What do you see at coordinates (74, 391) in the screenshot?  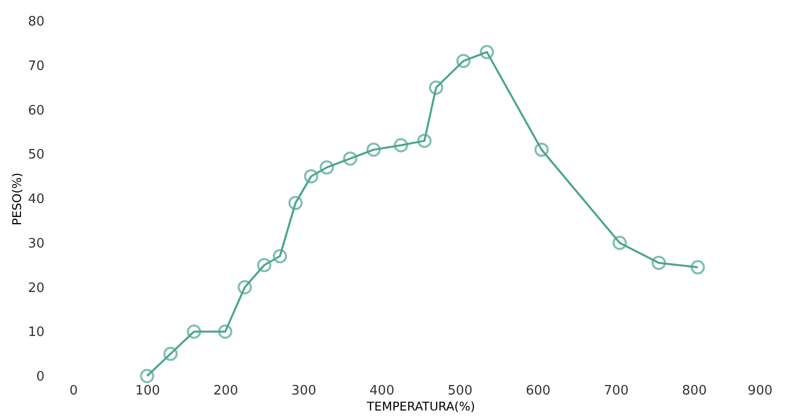 I see `x-tick-label: 0` at bounding box center [74, 391].